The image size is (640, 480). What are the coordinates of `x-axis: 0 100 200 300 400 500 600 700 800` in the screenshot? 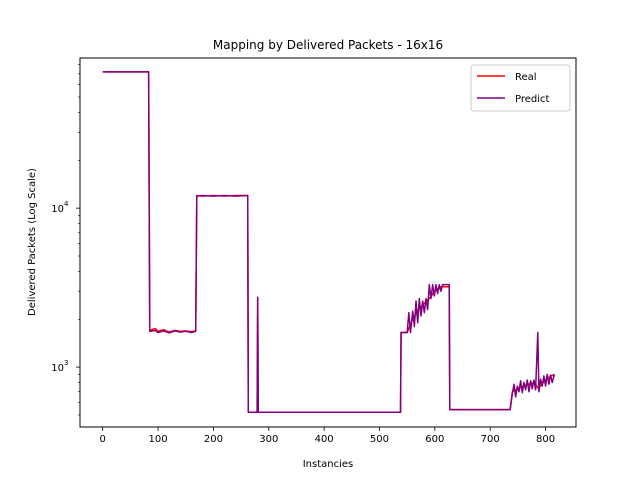 It's located at (327, 436).